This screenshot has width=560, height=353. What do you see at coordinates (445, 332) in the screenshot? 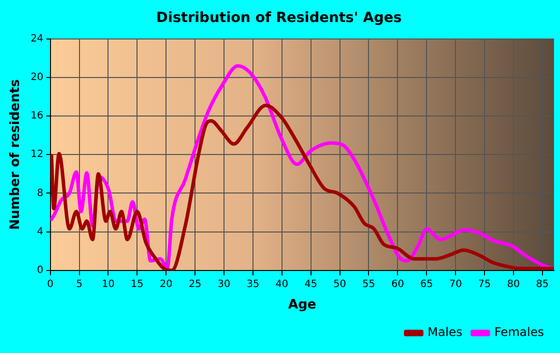
I see `legend-label: Males` at bounding box center [445, 332].